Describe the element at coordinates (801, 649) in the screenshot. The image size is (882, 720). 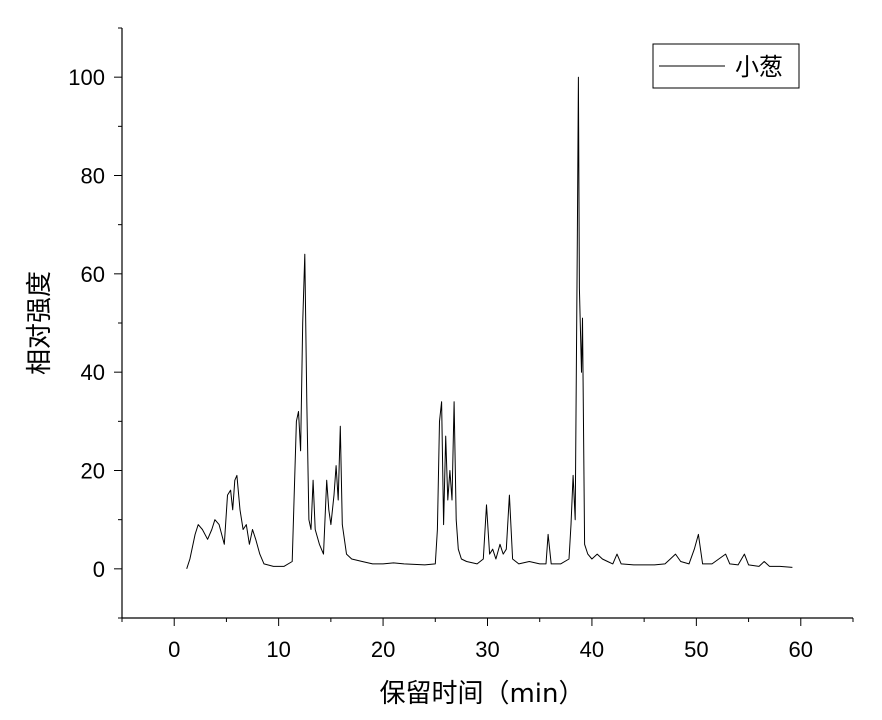
I see `x-tick-label: 60` at that location.